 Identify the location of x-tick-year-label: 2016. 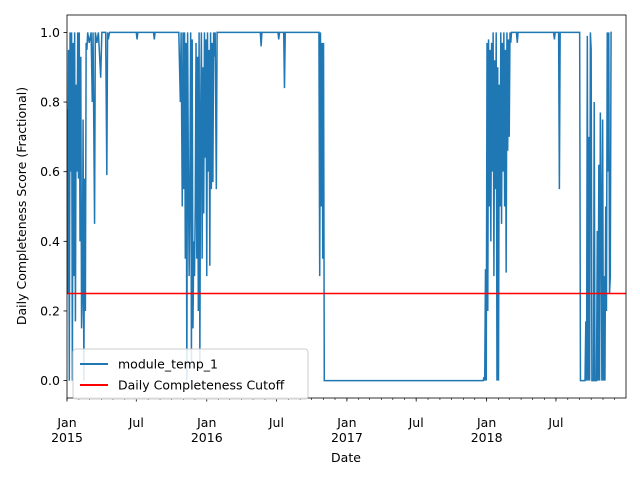
(207, 437).